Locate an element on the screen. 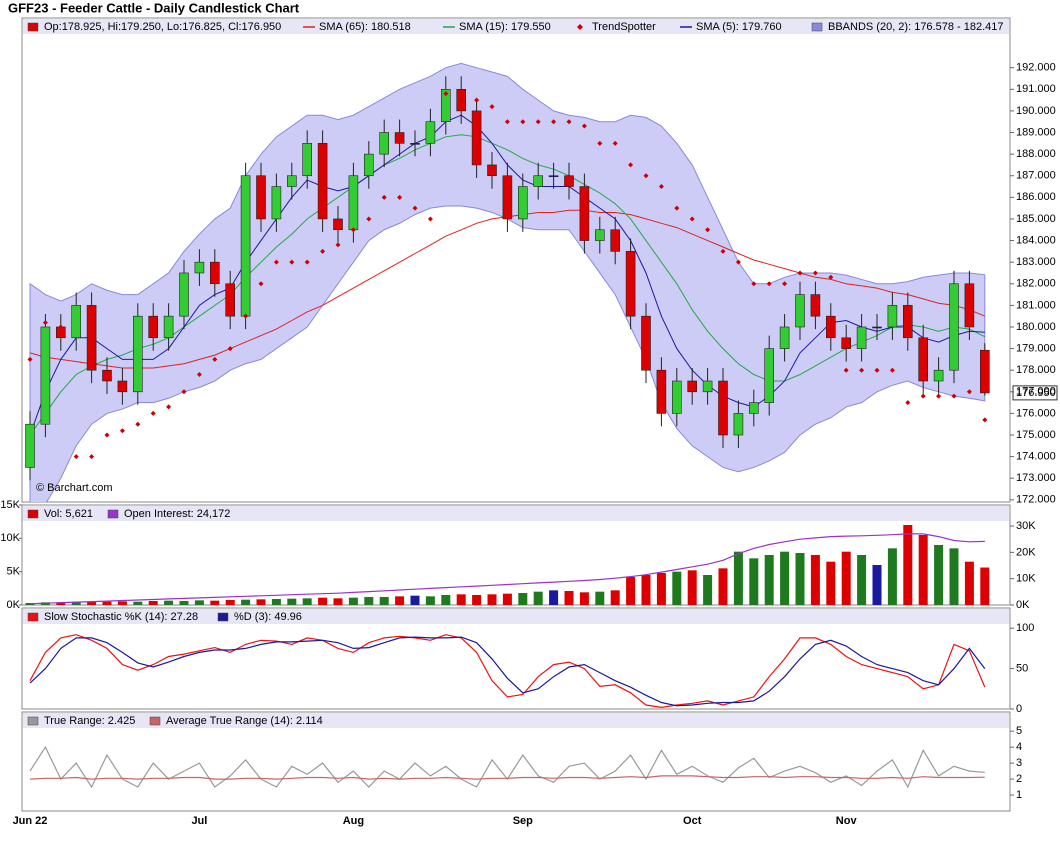 Image resolution: width=1060 pixels, height=851 pixels. y-tick-label: 192.000 is located at coordinates (1036, 68).